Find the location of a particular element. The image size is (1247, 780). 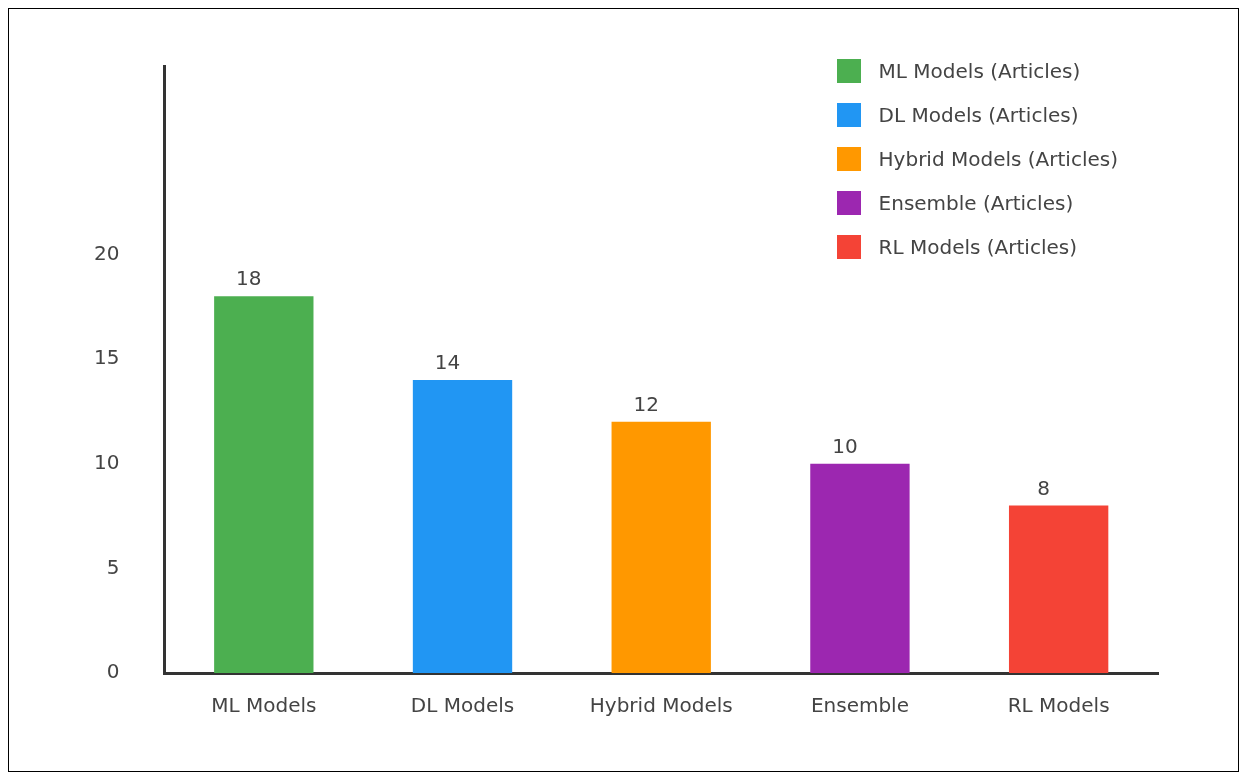

x-tick-label: DL Models is located at coordinates (462, 705).